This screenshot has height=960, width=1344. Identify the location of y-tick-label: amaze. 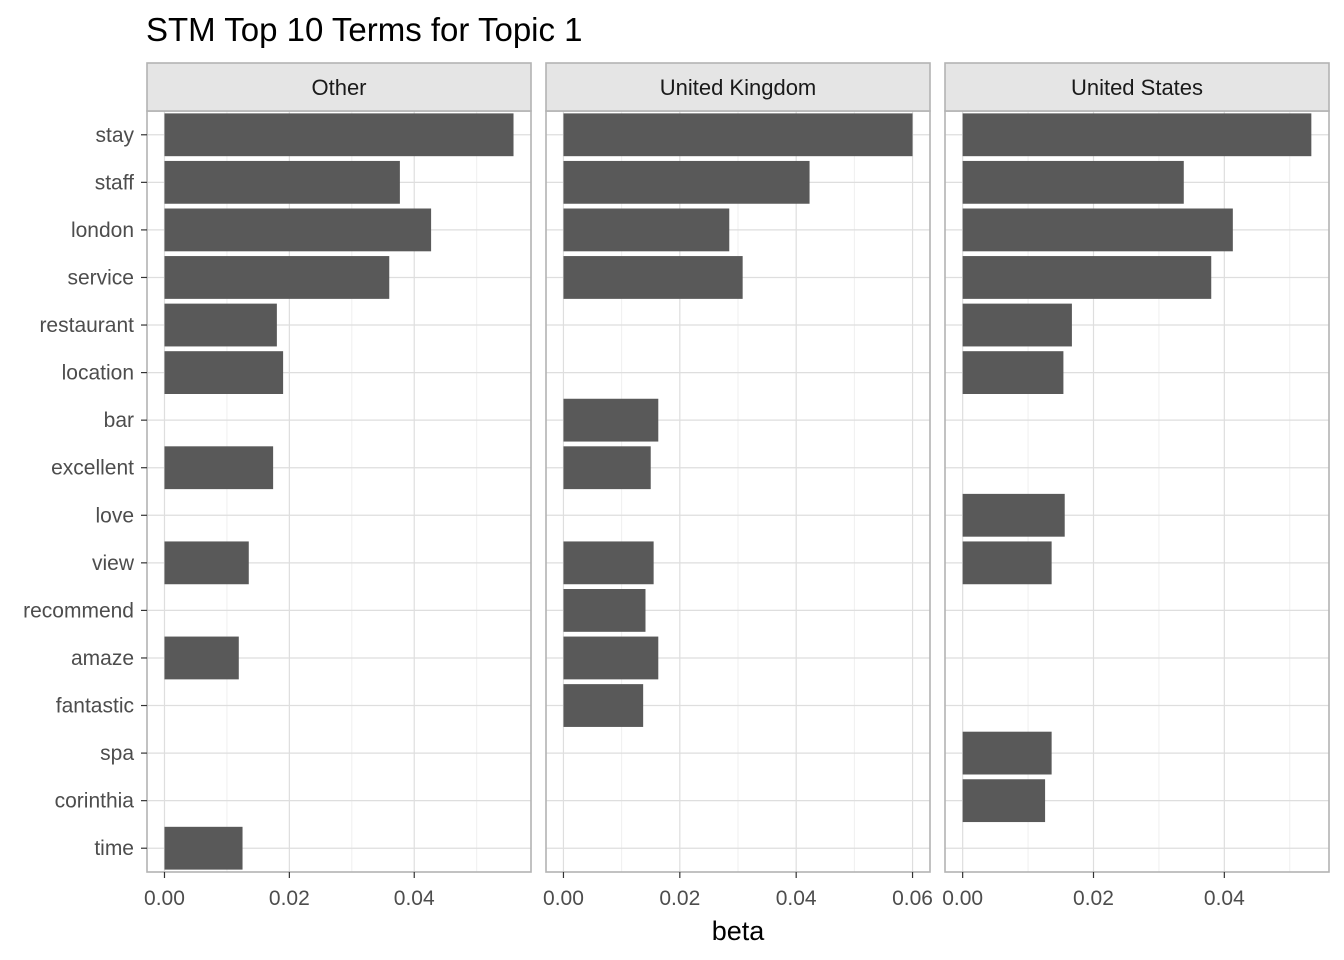
(102, 658).